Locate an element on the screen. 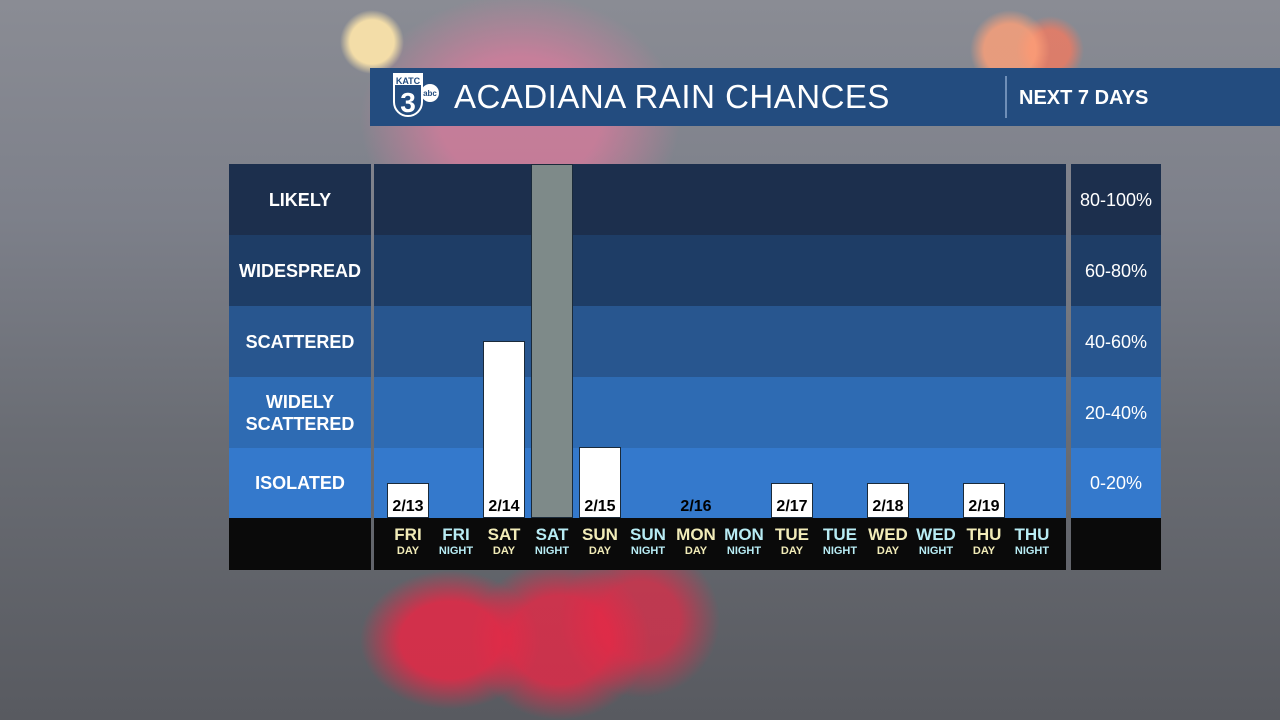  period-label: THU DAY is located at coordinates (984, 542).